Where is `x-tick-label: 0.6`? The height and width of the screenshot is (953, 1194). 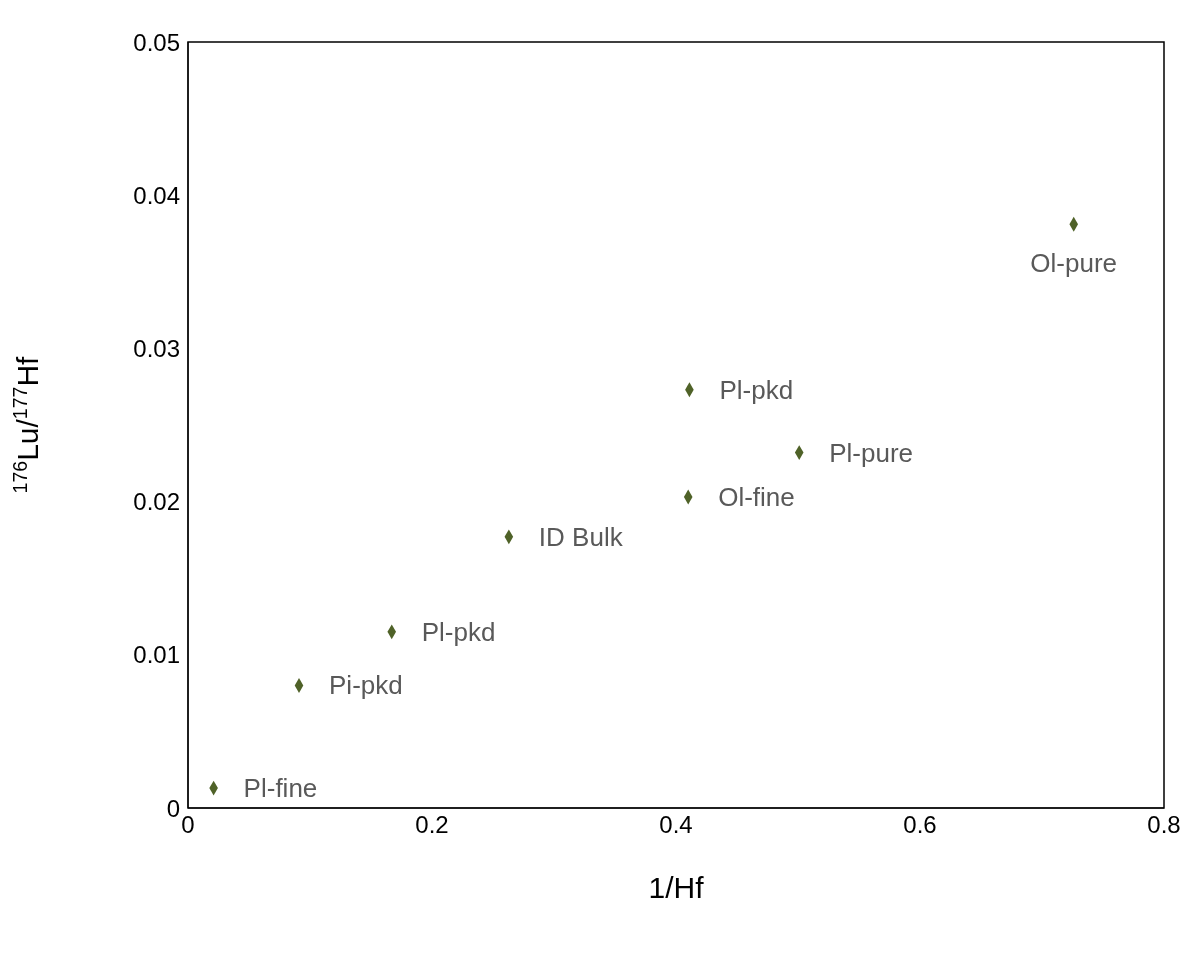 x-tick-label: 0.6 is located at coordinates (920, 825).